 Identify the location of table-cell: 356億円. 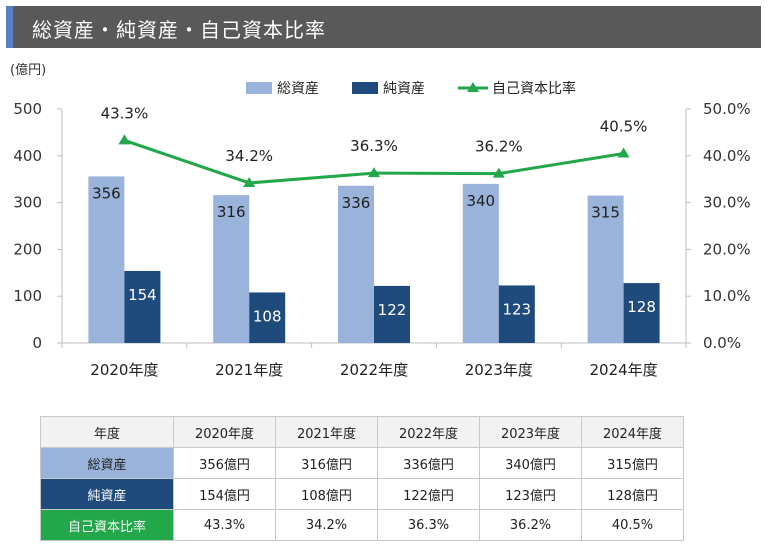
(224, 463).